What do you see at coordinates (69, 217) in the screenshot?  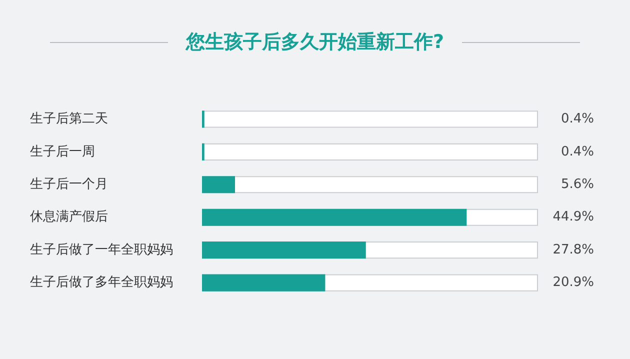 I see `y-tick-label: 休息满产假后` at bounding box center [69, 217].